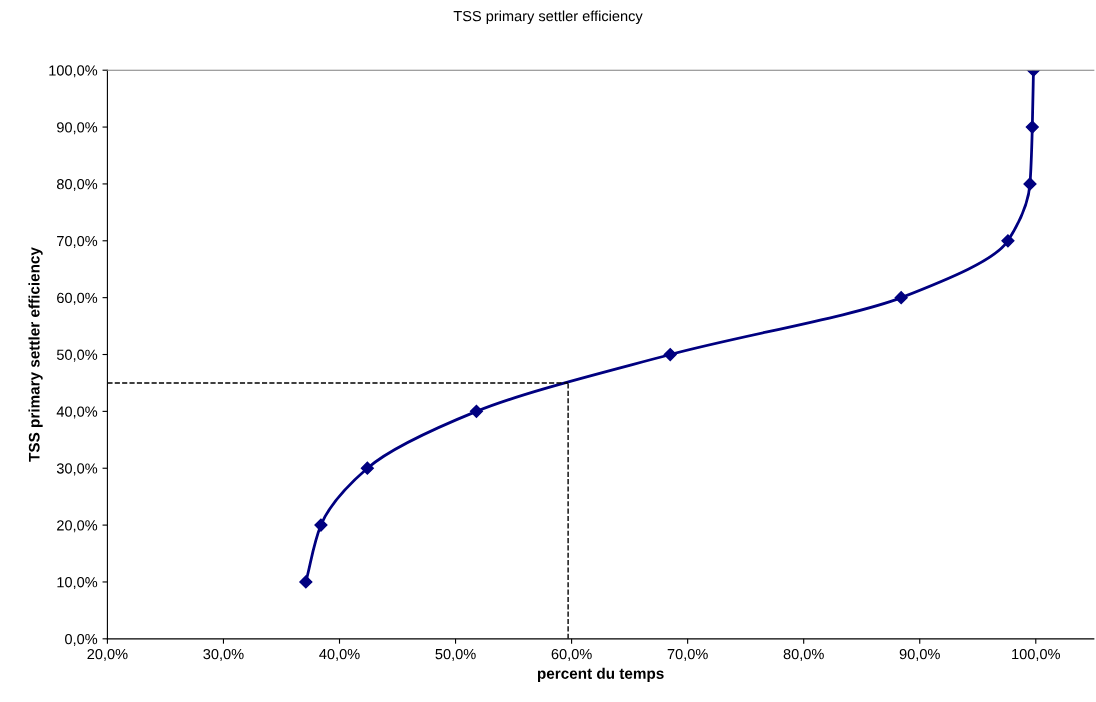 This screenshot has height=702, width=1096. I want to click on y-tick-label: 0,0%, so click(81, 639).